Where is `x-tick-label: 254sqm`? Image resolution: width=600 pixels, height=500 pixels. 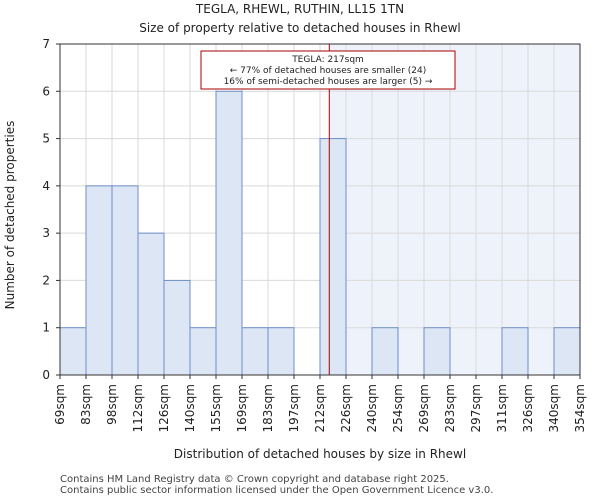 x-tick-label: 254sqm is located at coordinates (398, 408).